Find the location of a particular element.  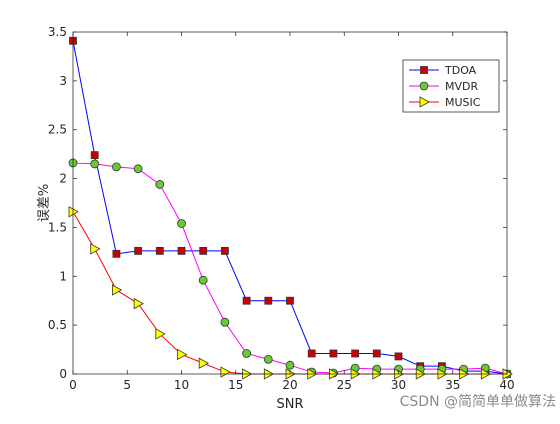

y-tick-label: 1.5 is located at coordinates (57, 227).